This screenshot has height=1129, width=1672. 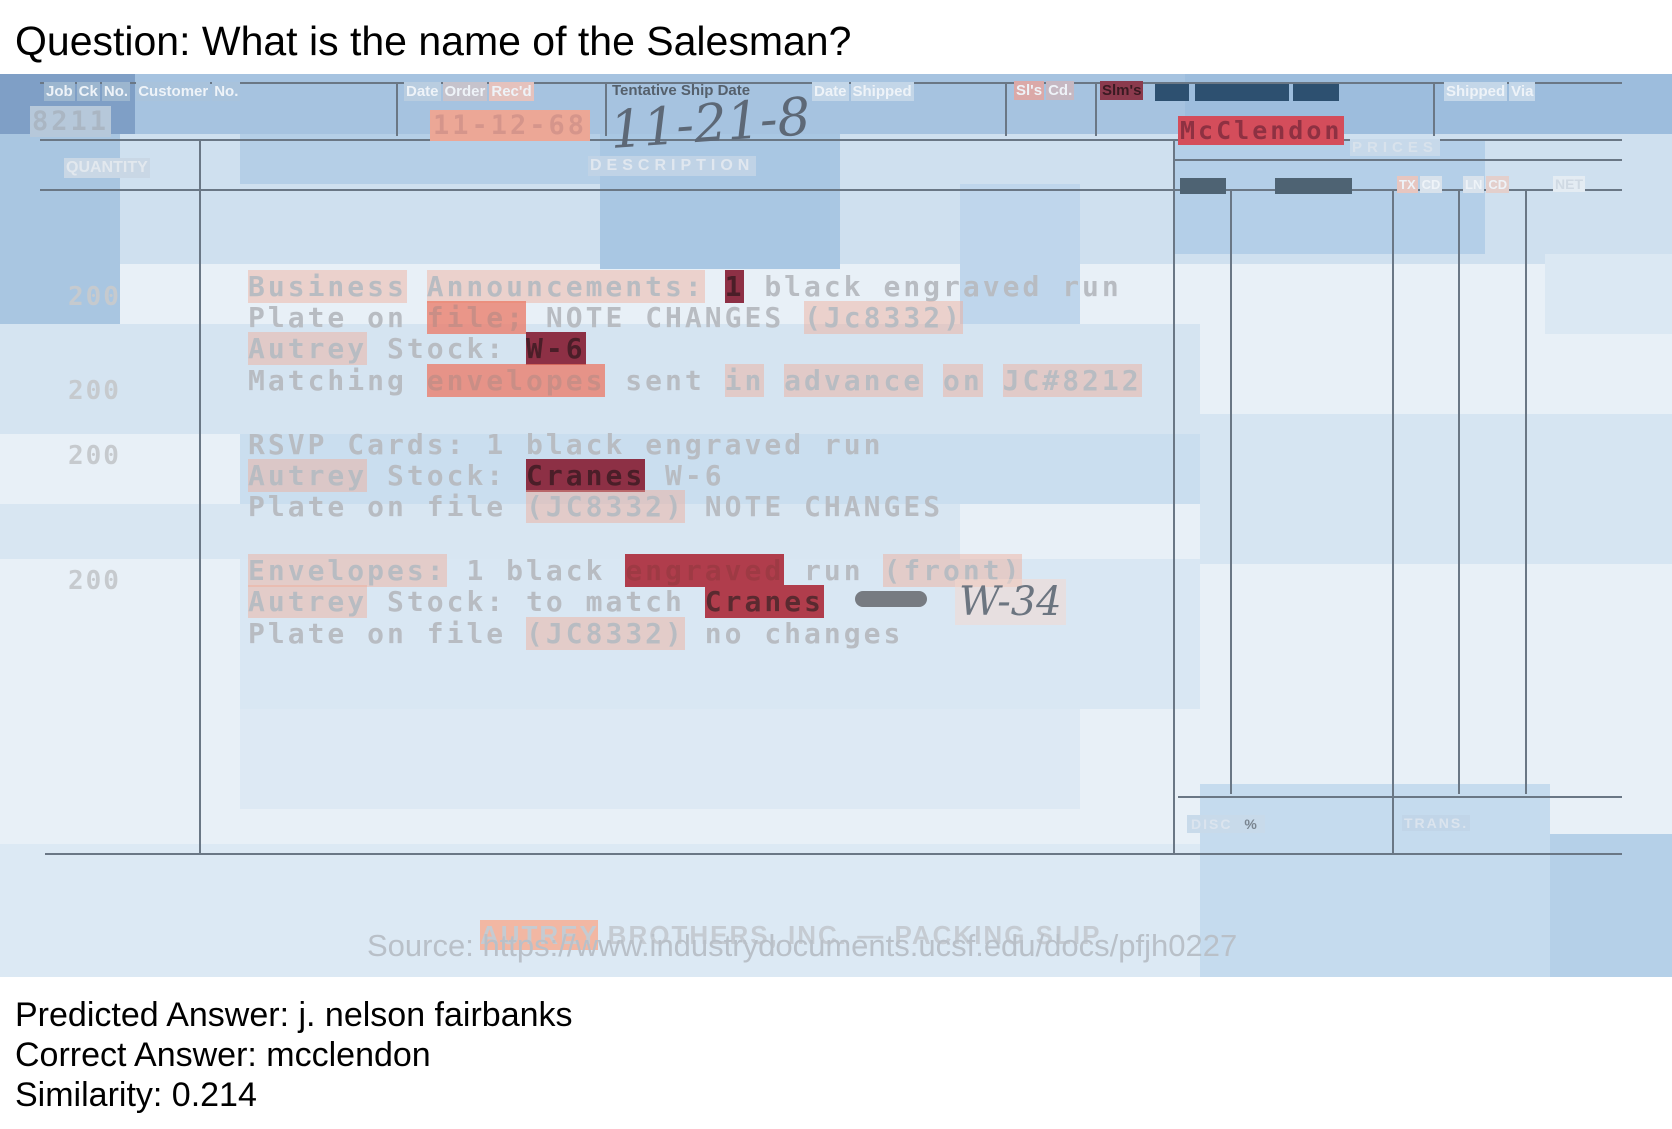 I want to click on job-number: 8211, so click(x=71, y=121).